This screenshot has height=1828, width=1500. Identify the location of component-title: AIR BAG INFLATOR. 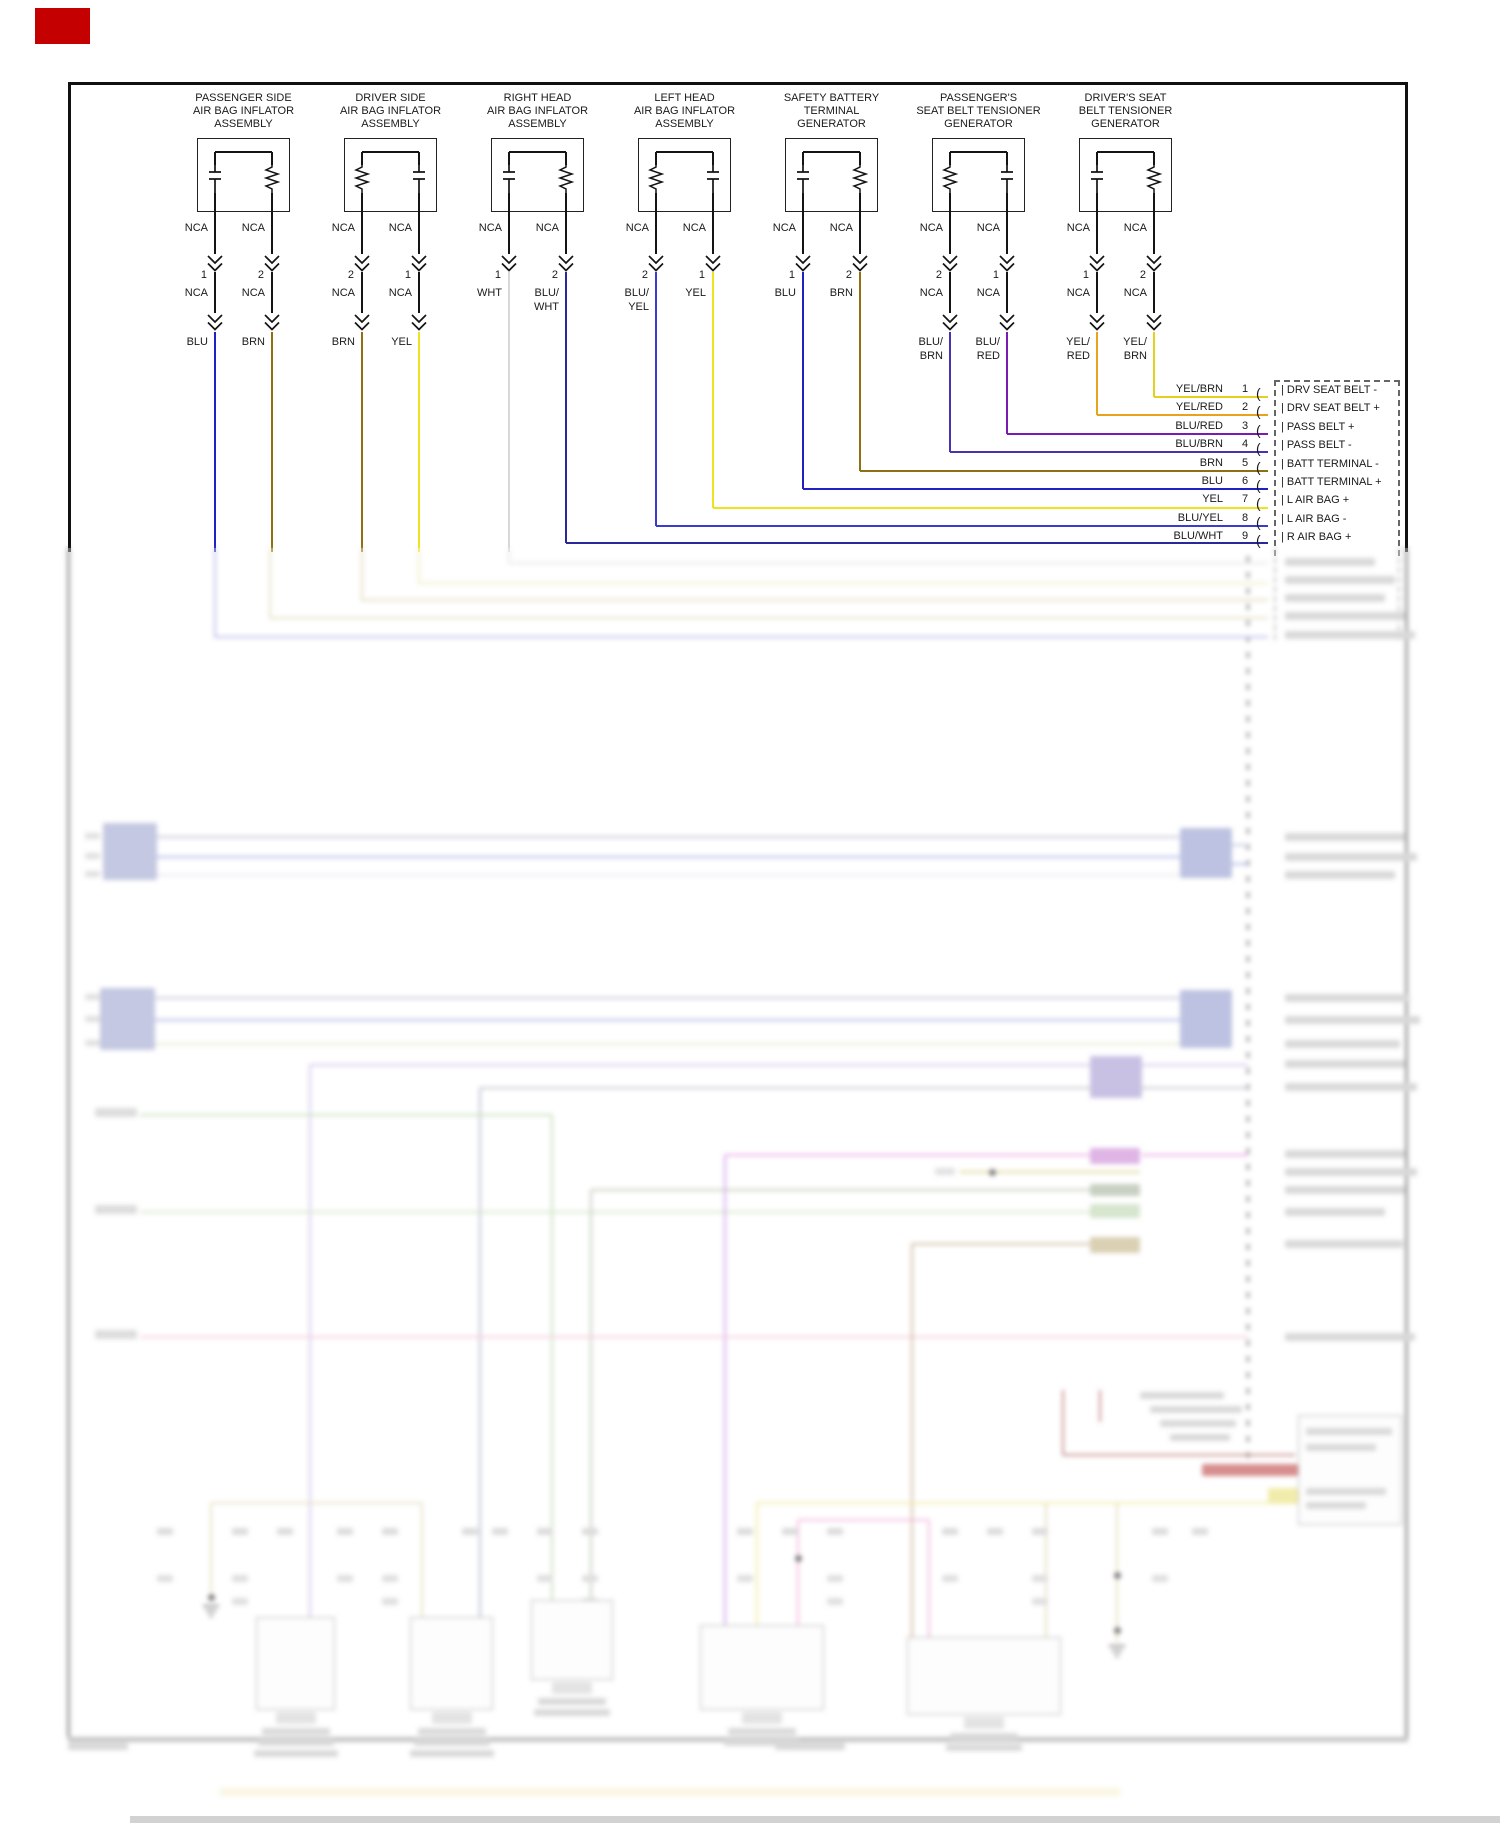
(684, 111).